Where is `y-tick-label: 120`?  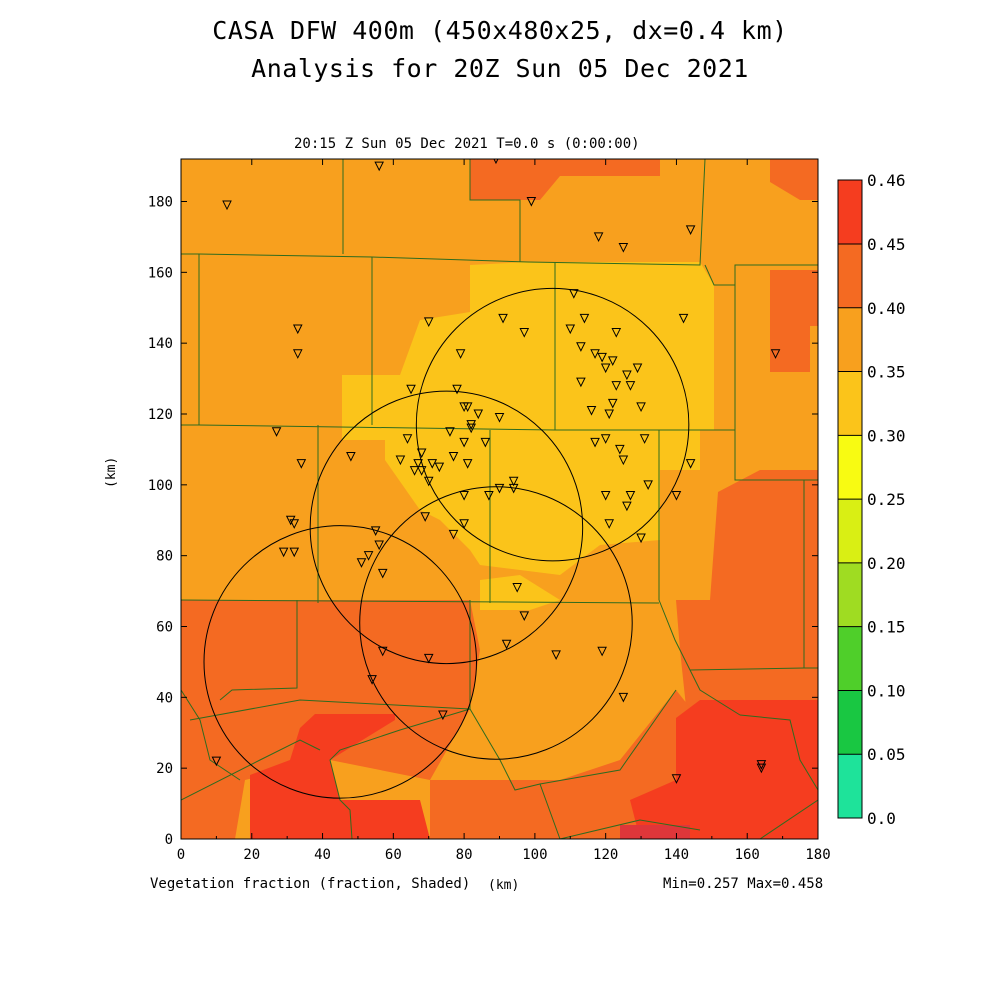 y-tick-label: 120 is located at coordinates (160, 415).